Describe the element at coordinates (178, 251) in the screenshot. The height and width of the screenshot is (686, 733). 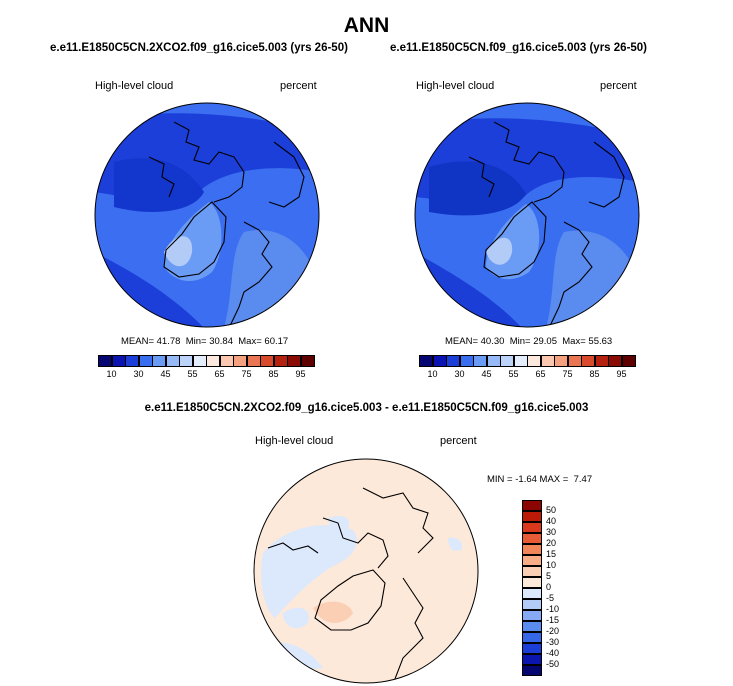
I see `panel-1-field-greenland-peak` at that location.